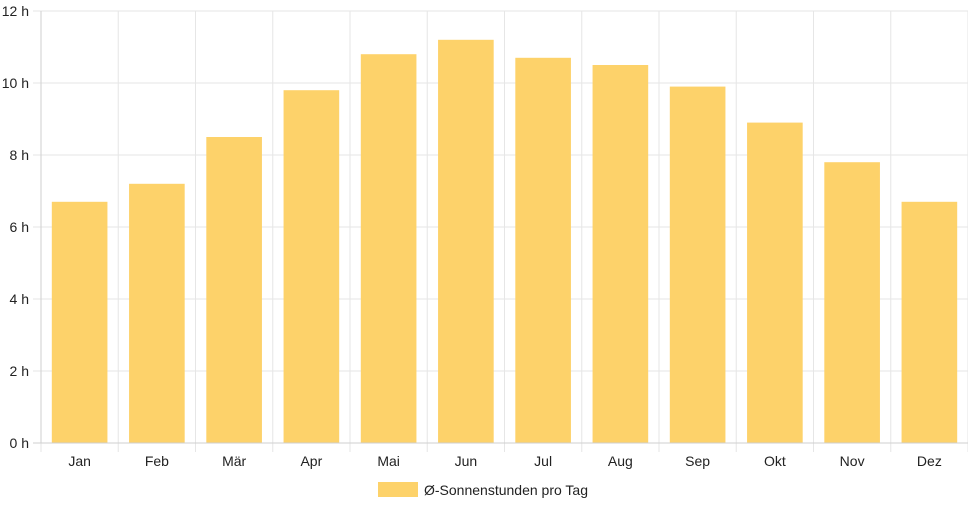 The width and height of the screenshot is (968, 508). What do you see at coordinates (157, 461) in the screenshot?
I see `x-tick-label: Feb` at bounding box center [157, 461].